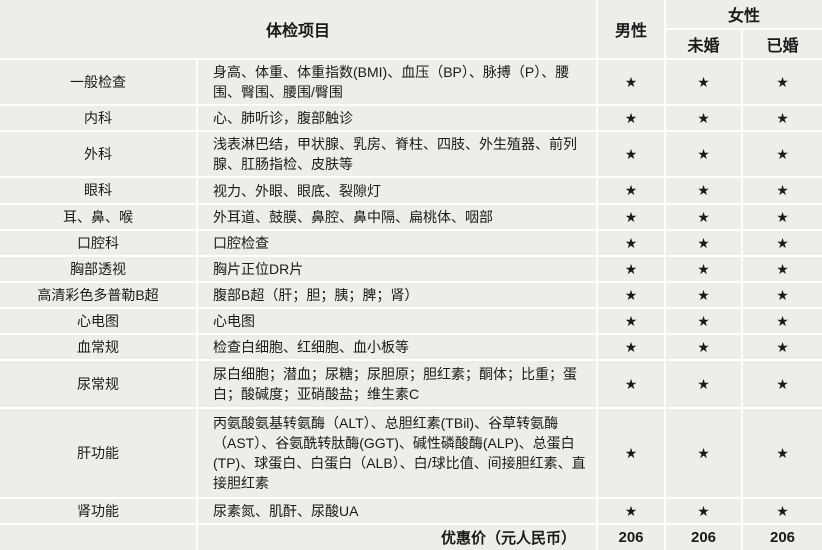  Describe the element at coordinates (397, 118) in the screenshot. I see `description-cell: 心、肺听诊，腹部触诊` at that location.